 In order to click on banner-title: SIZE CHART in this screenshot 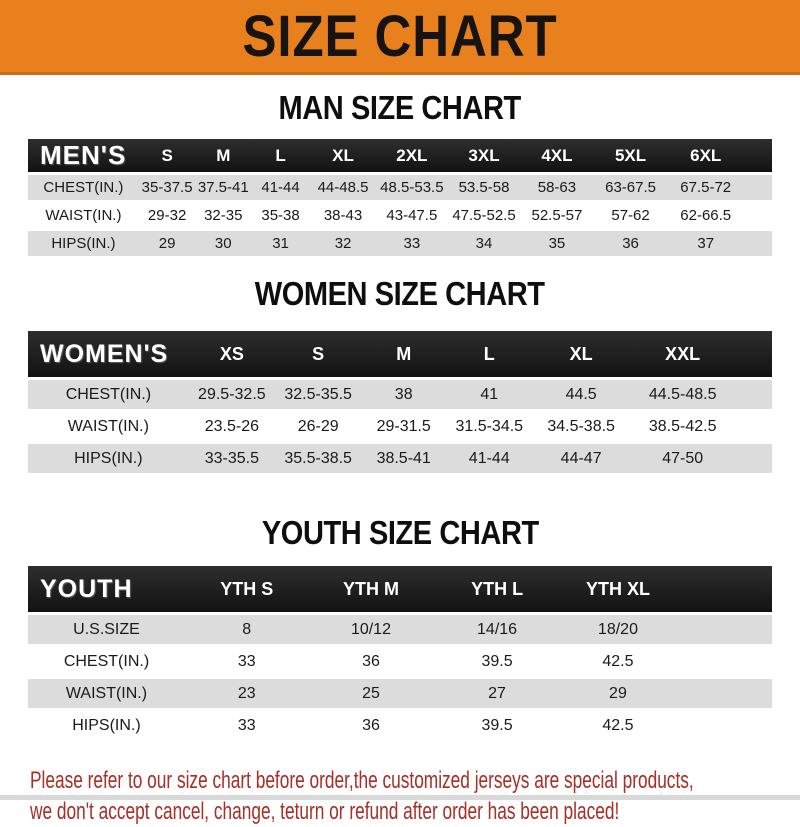, I will do `click(400, 36)`.